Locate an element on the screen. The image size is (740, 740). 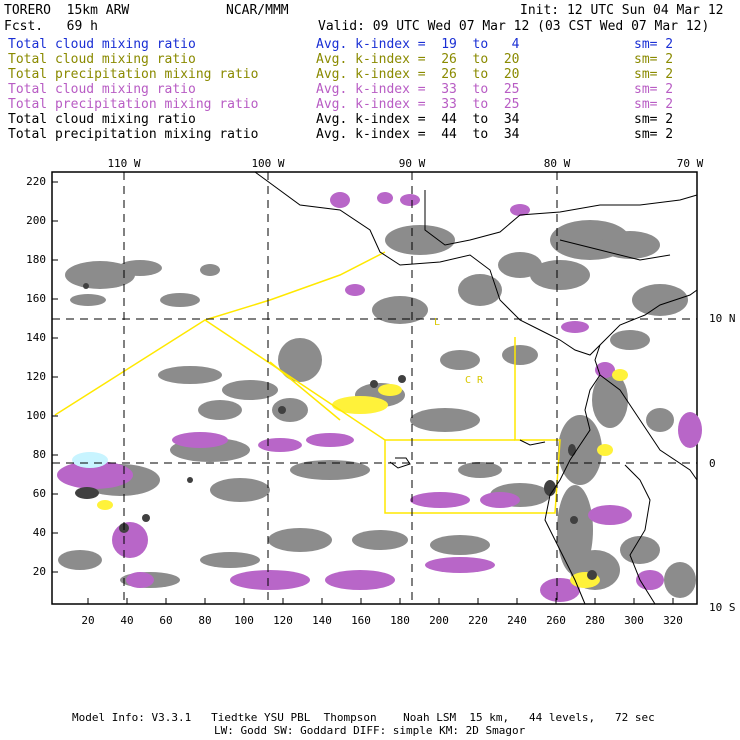
y-tick-label: 40 is located at coordinates (39, 532).